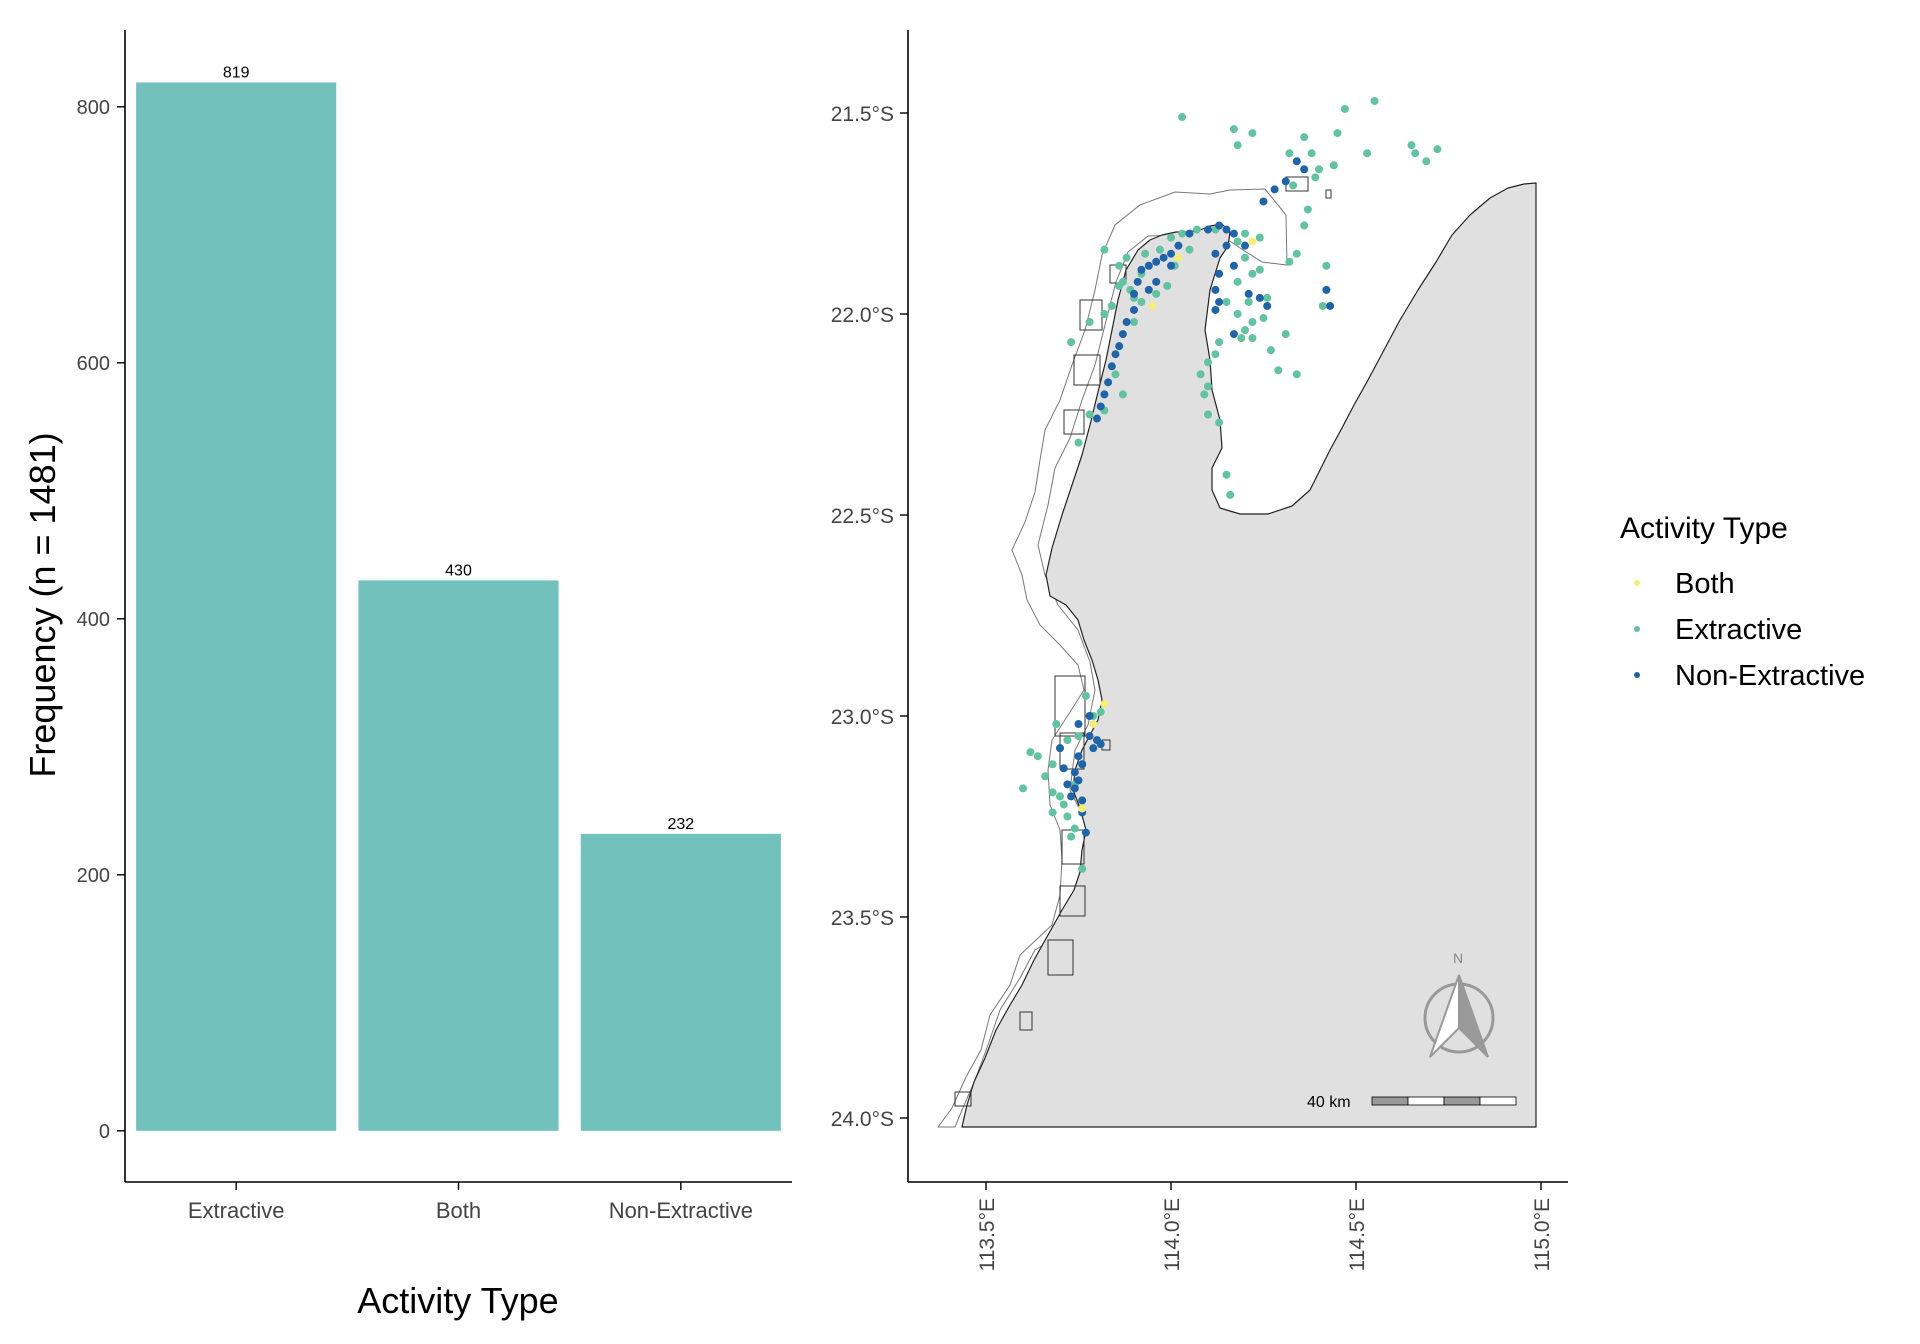  I want to click on legend-marker-both, so click(1637, 583).